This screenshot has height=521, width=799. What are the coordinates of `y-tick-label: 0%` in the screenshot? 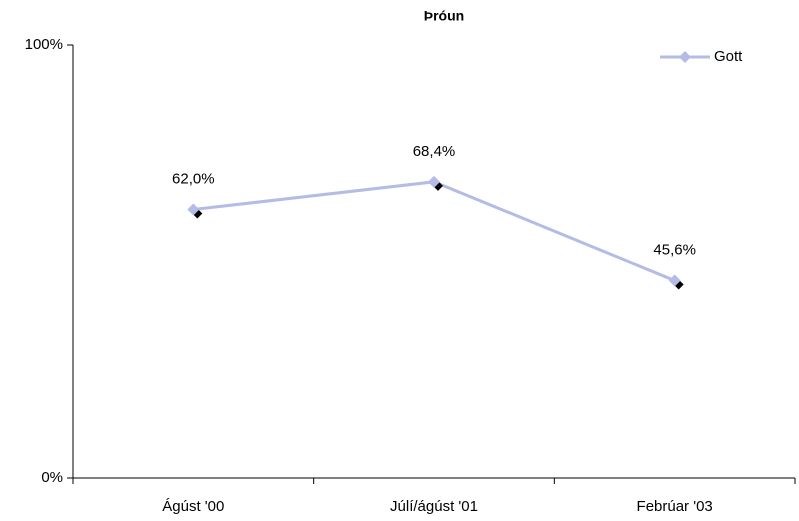 It's located at (52, 477).